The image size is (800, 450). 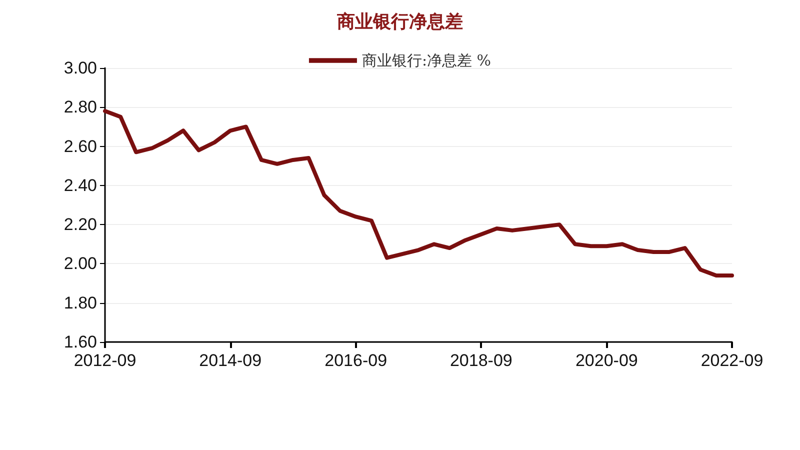 What do you see at coordinates (80, 224) in the screenshot?
I see `y-tick-label: 2.20` at bounding box center [80, 224].